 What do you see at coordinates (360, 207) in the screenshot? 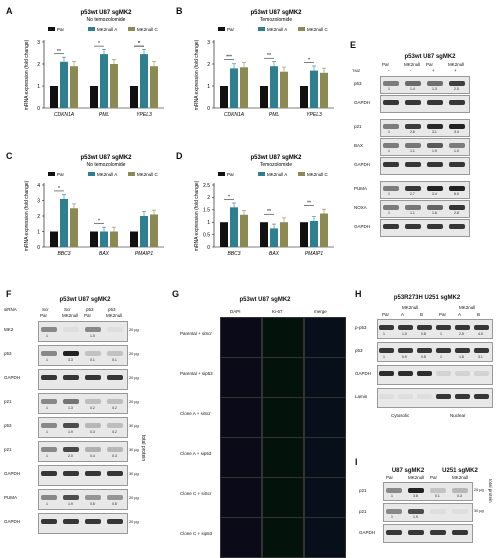
I see `blot-row-label: NOXA` at bounding box center [360, 207].